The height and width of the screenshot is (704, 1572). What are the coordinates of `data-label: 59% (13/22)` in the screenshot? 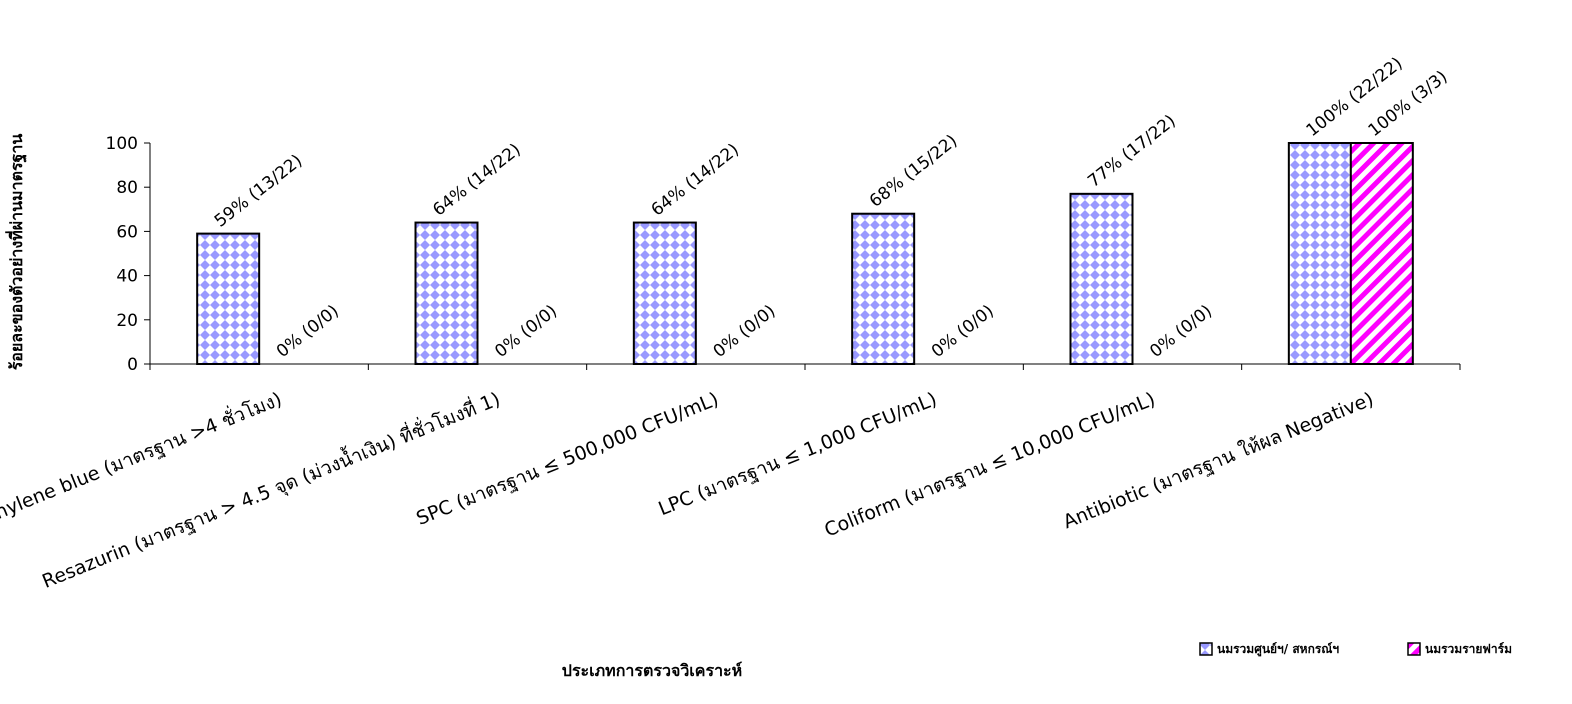 It's located at (258, 191).